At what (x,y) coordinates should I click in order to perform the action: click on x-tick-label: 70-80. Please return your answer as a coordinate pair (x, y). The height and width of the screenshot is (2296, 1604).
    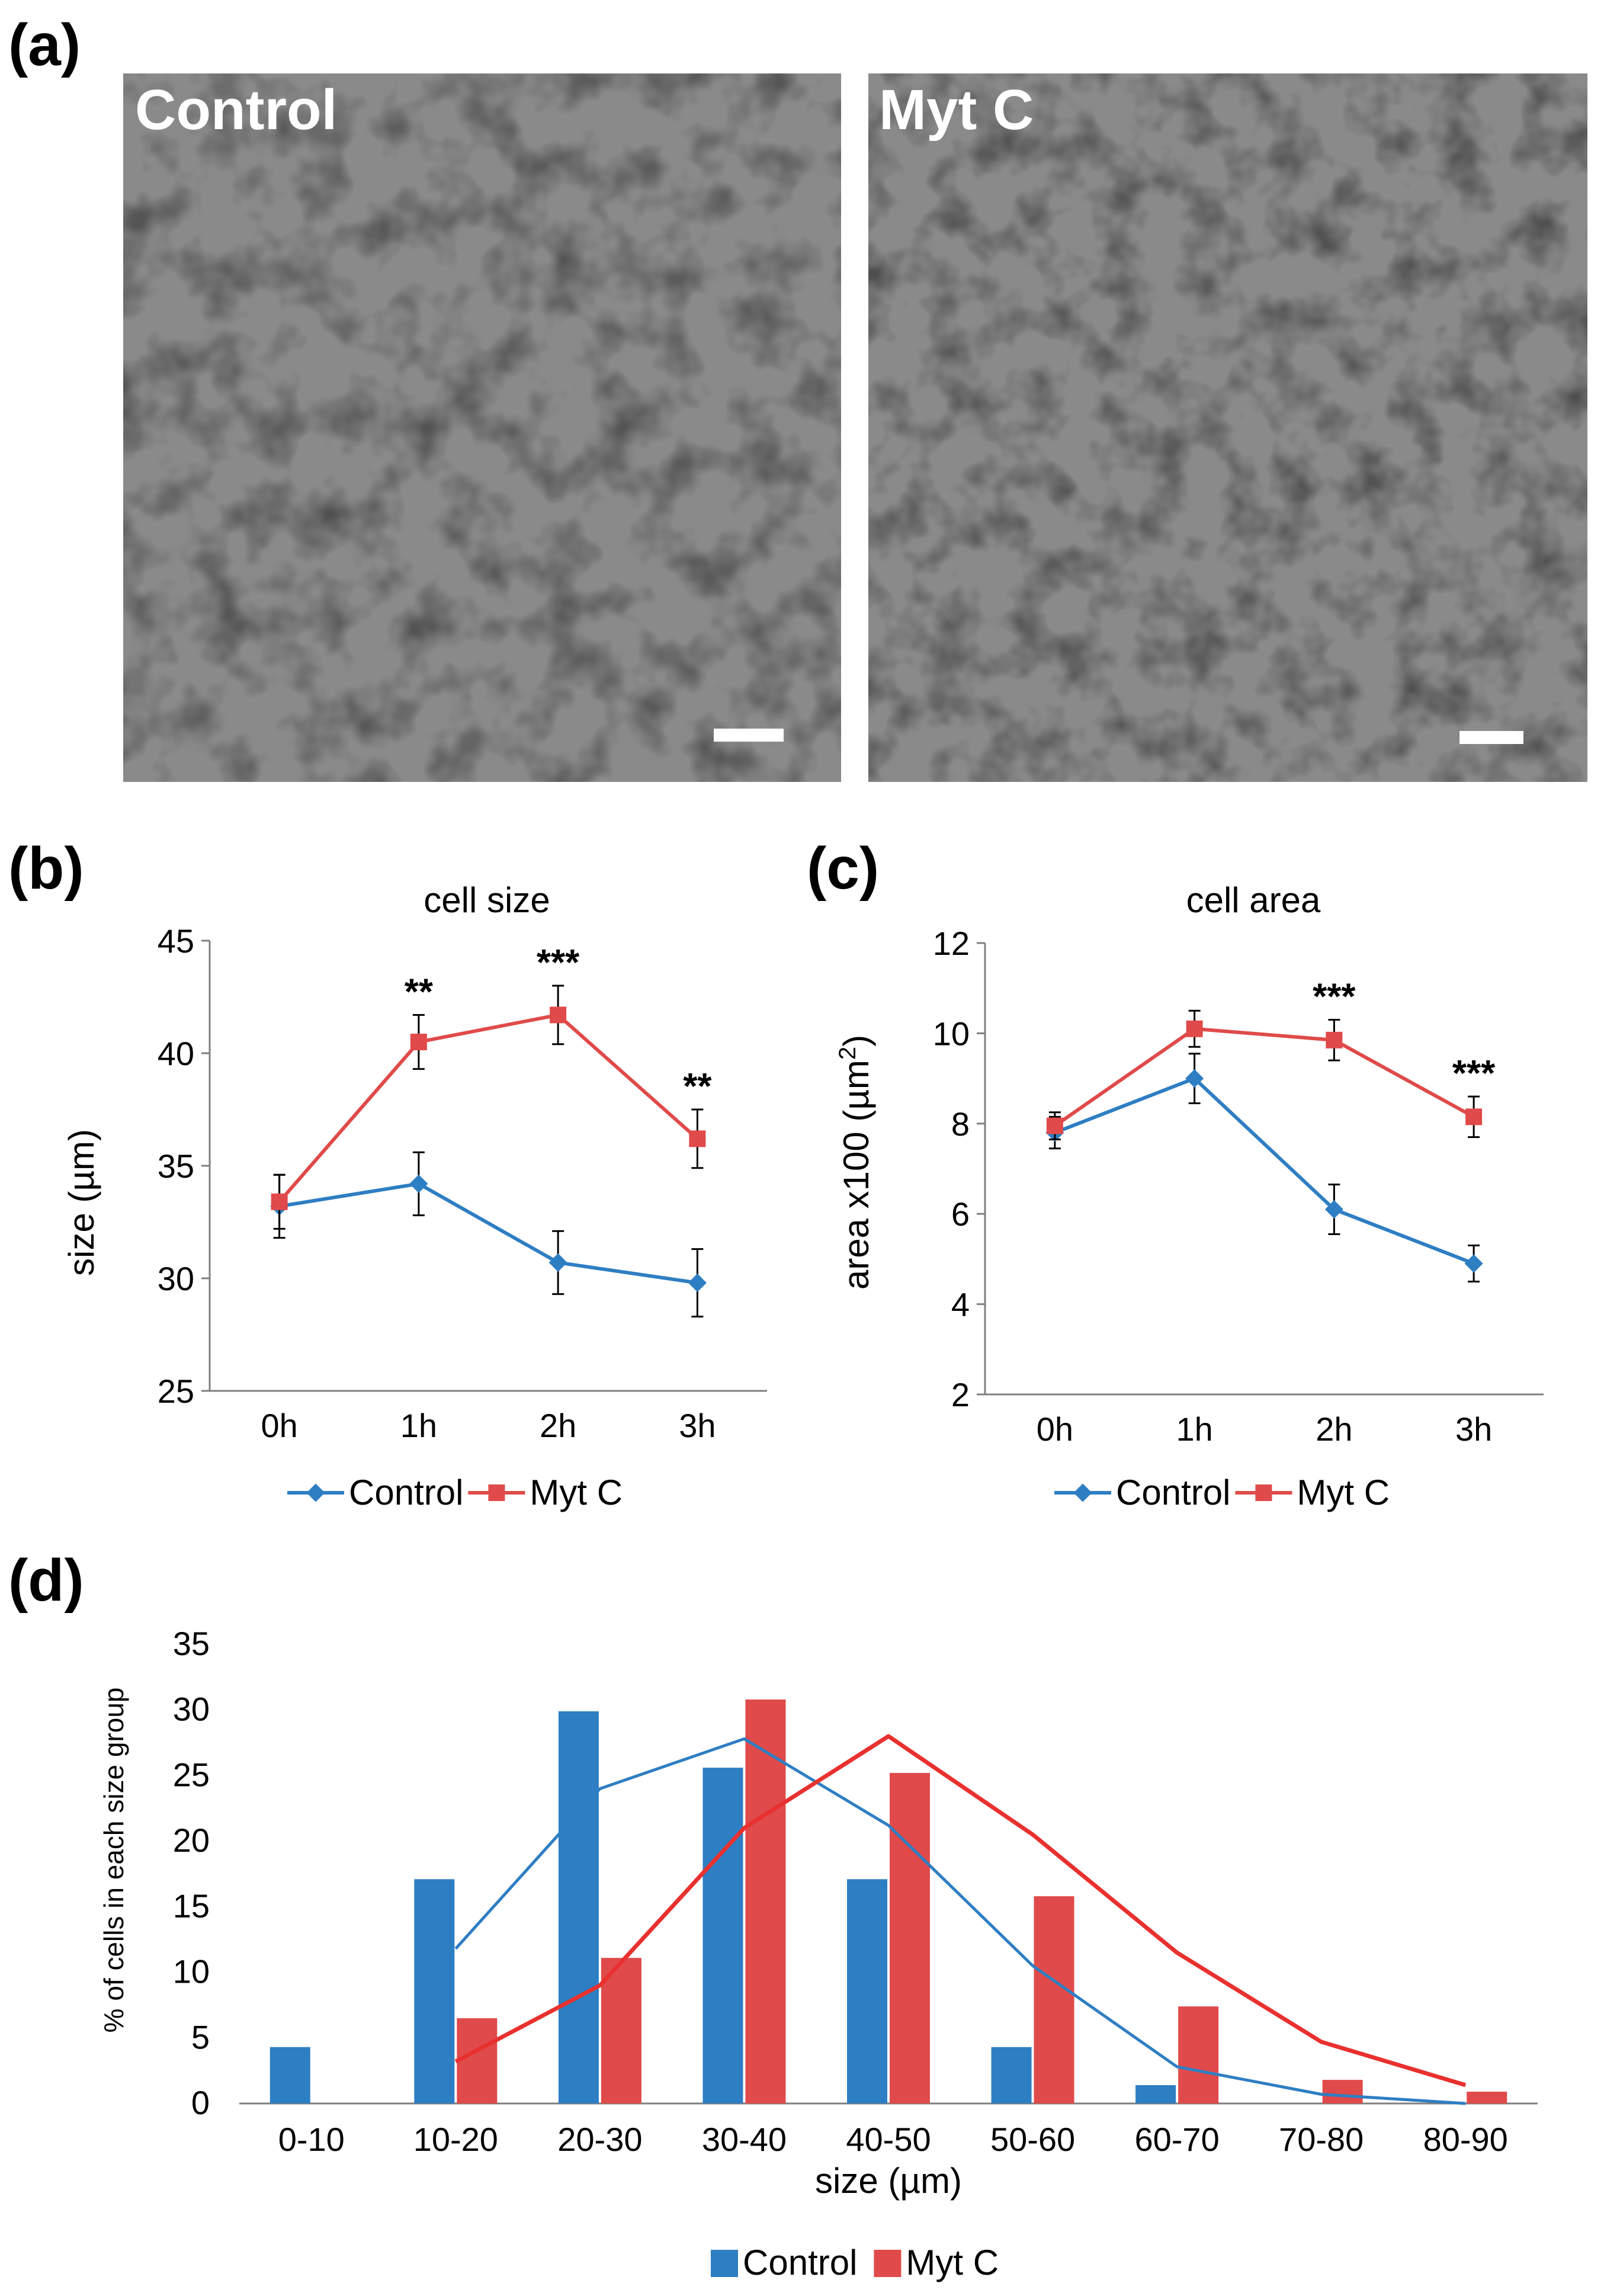
    Looking at the image, I should click on (1321, 2139).